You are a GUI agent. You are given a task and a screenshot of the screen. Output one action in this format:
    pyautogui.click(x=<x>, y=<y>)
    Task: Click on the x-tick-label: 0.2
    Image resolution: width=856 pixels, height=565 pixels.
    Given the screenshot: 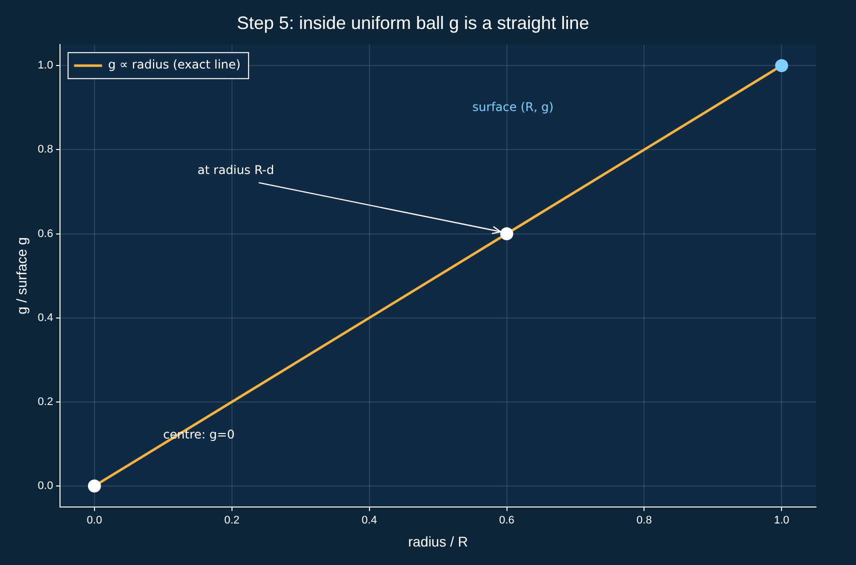 What is the action you would take?
    pyautogui.click(x=232, y=520)
    